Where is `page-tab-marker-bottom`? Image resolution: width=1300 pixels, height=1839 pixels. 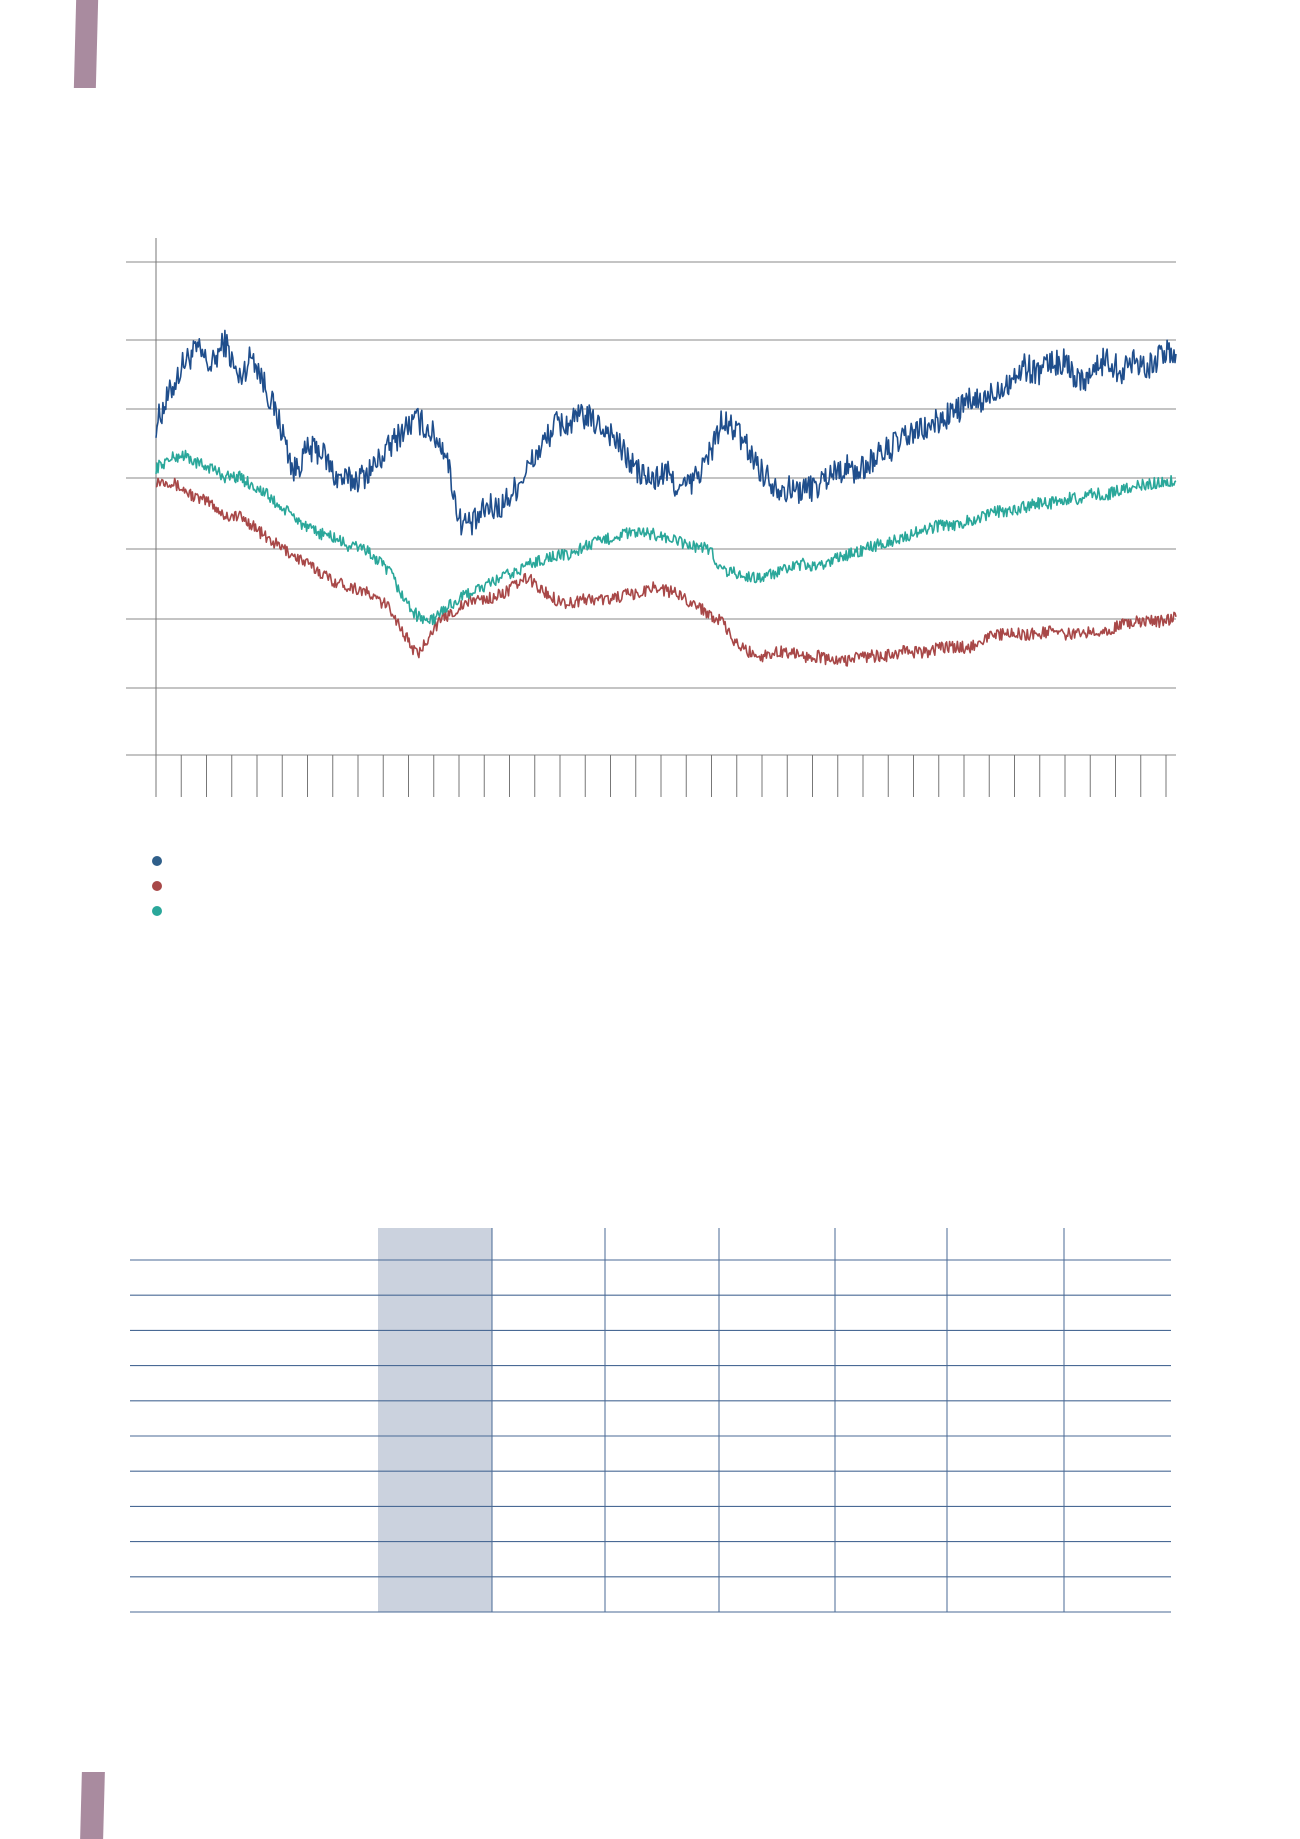
page-tab-marker-bottom is located at coordinates (92, 1805).